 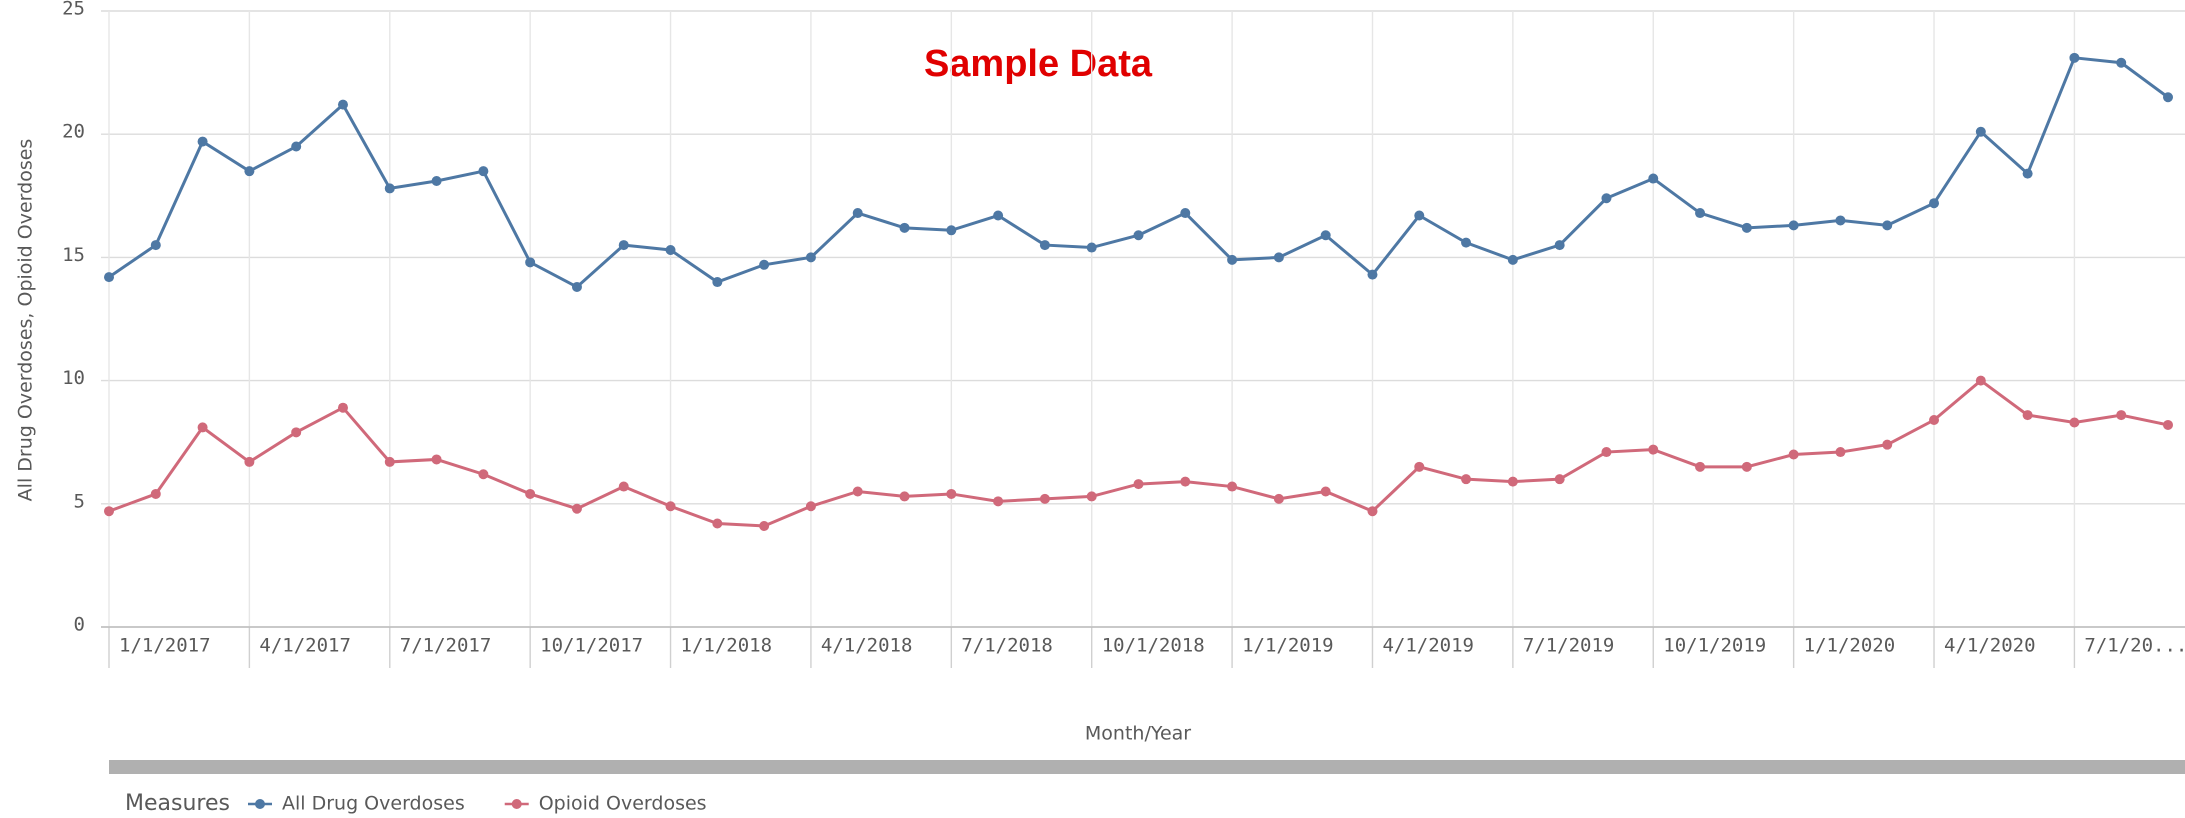 What do you see at coordinates (1038, 64) in the screenshot?
I see `chart-title: Sample Data` at bounding box center [1038, 64].